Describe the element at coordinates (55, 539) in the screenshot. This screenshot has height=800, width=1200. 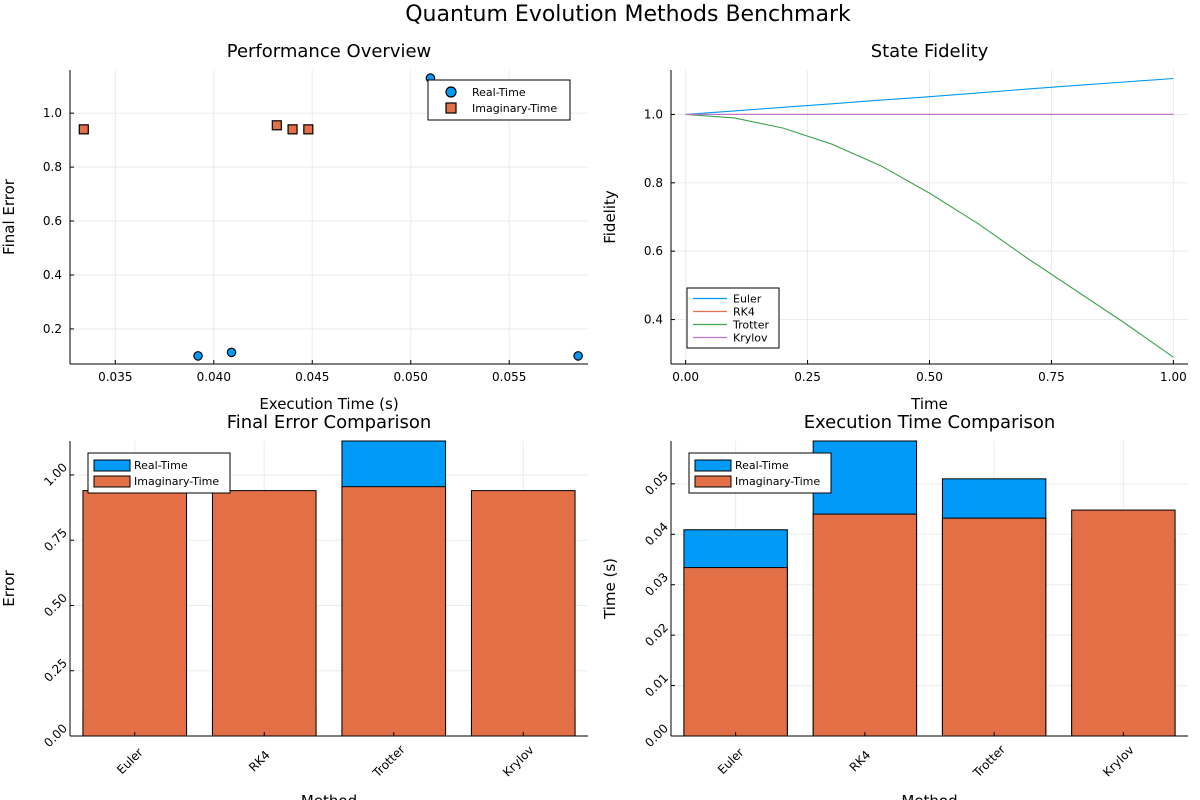
I see `y-tick-label: 0.75` at that location.